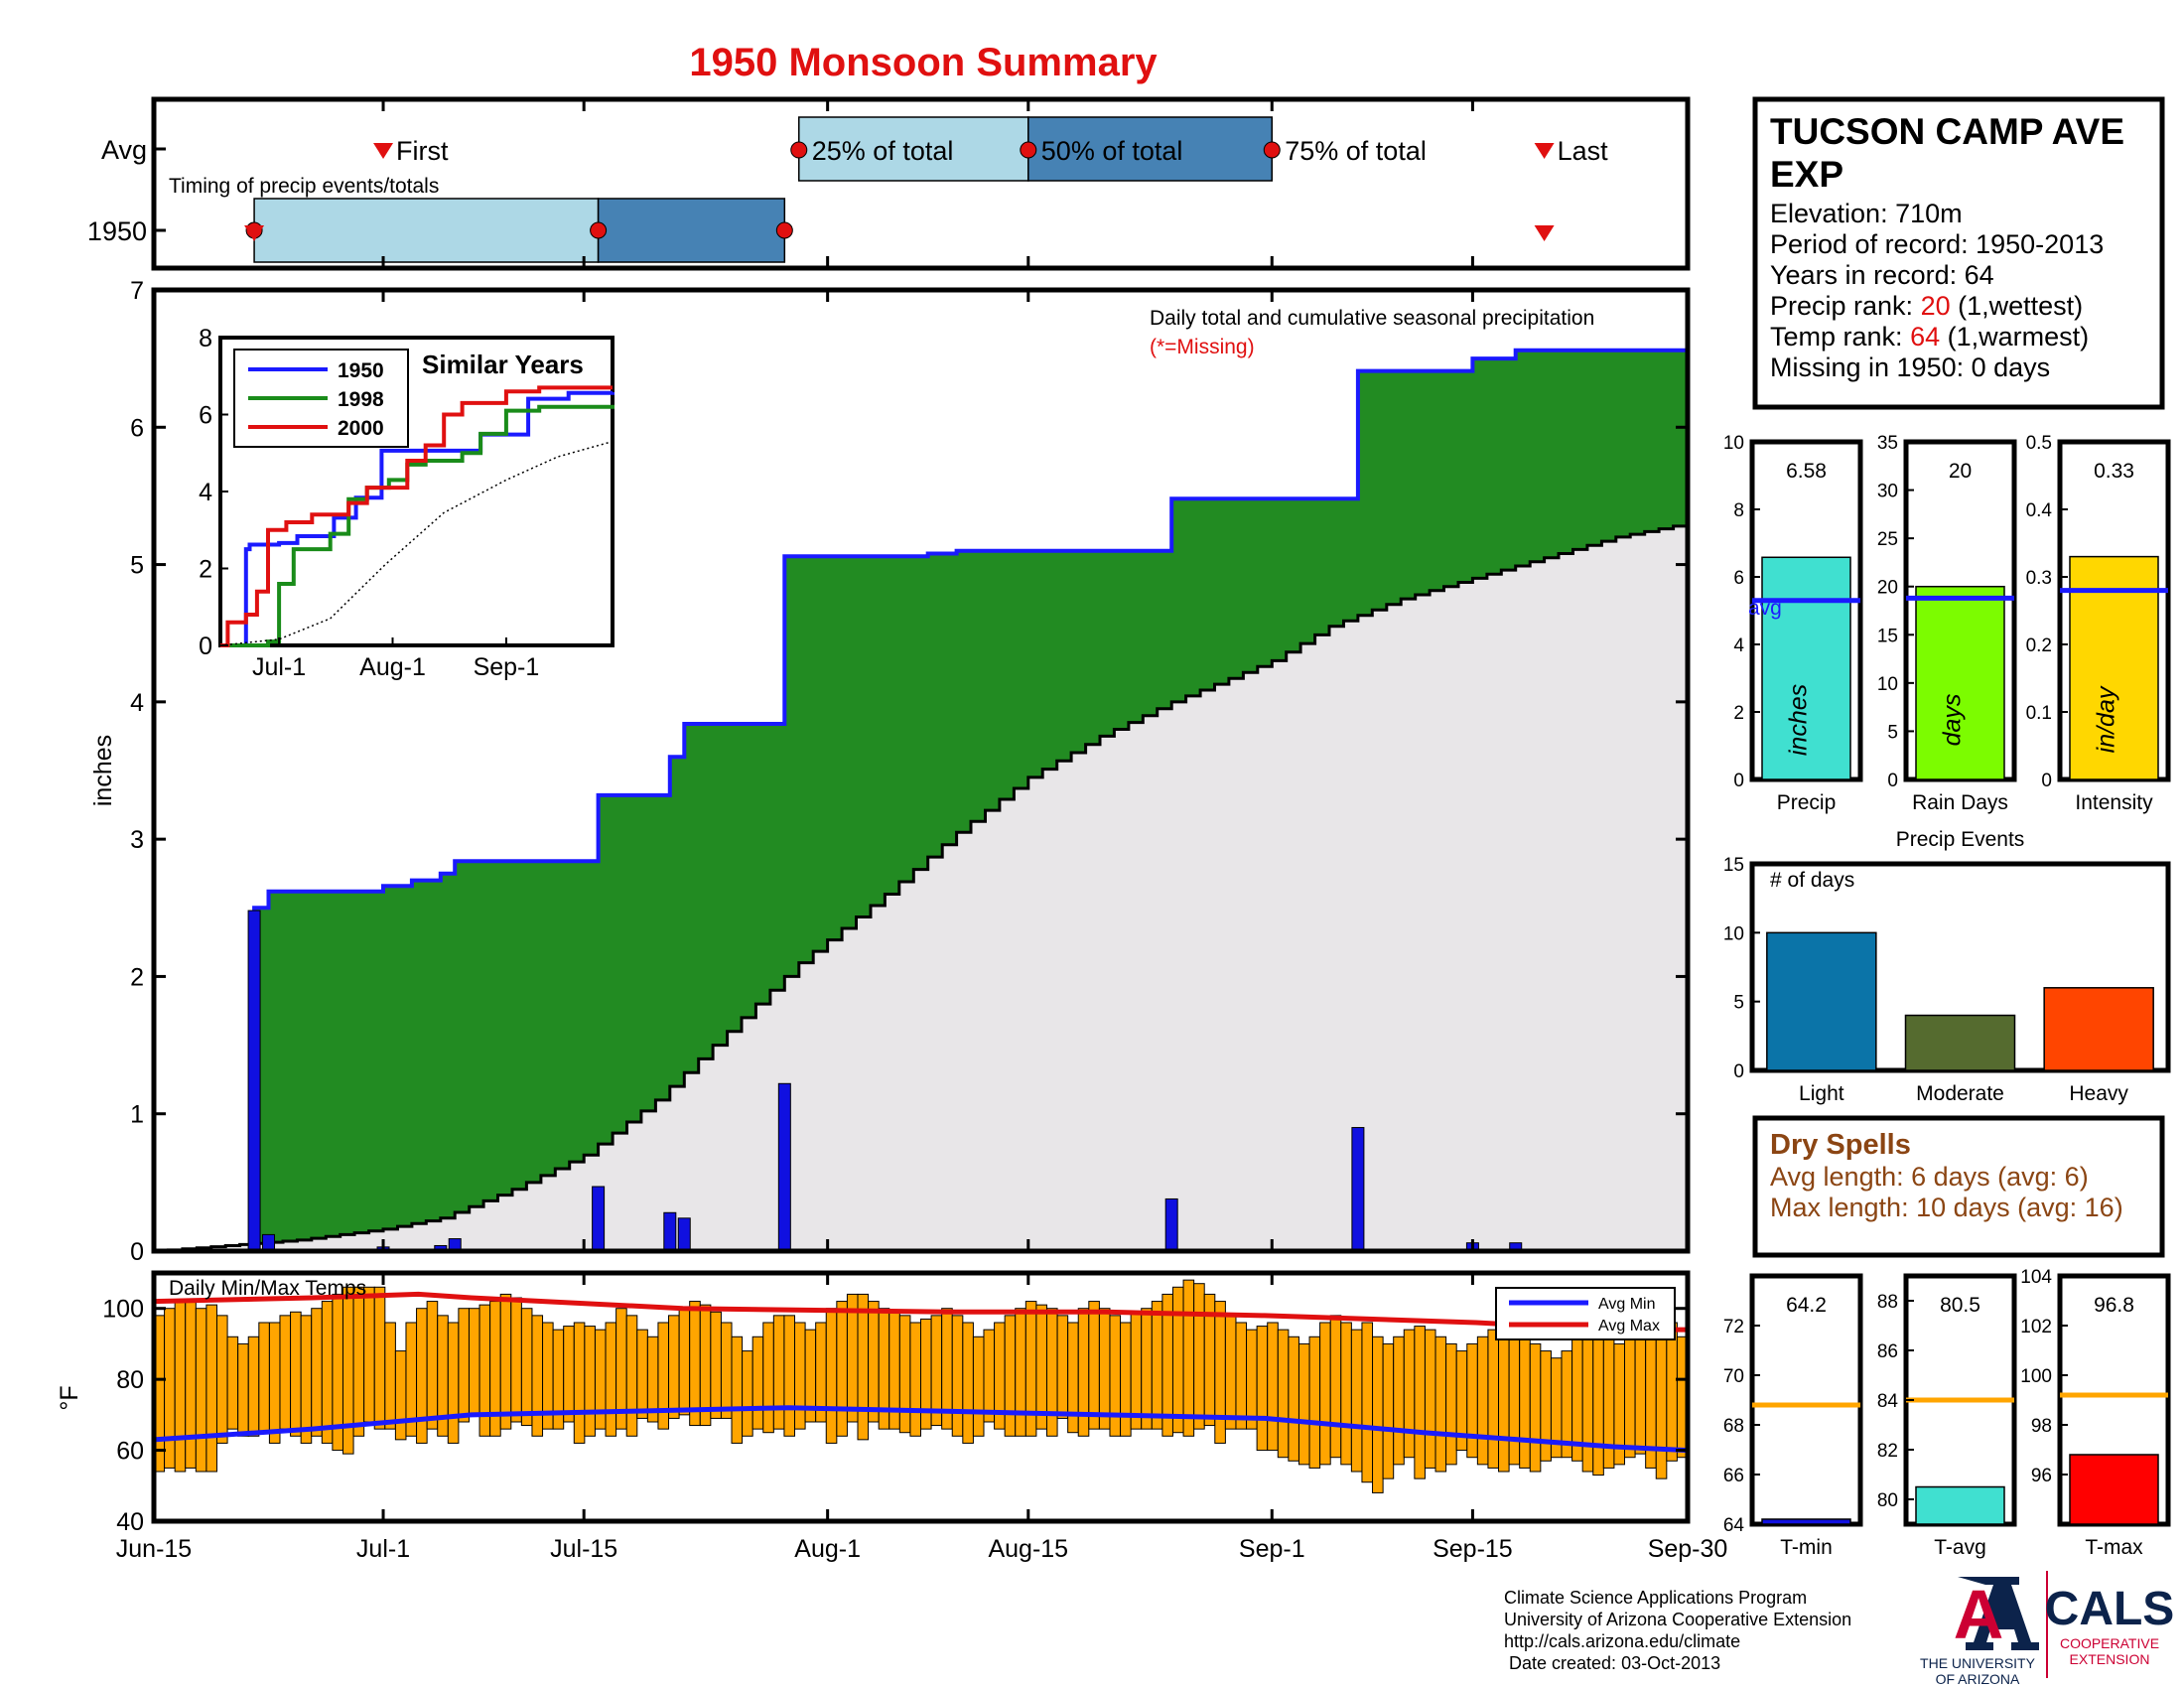 This screenshot has width=2184, height=1688. I want to click on panel-y-tick-label: 0.1, so click(2039, 713).